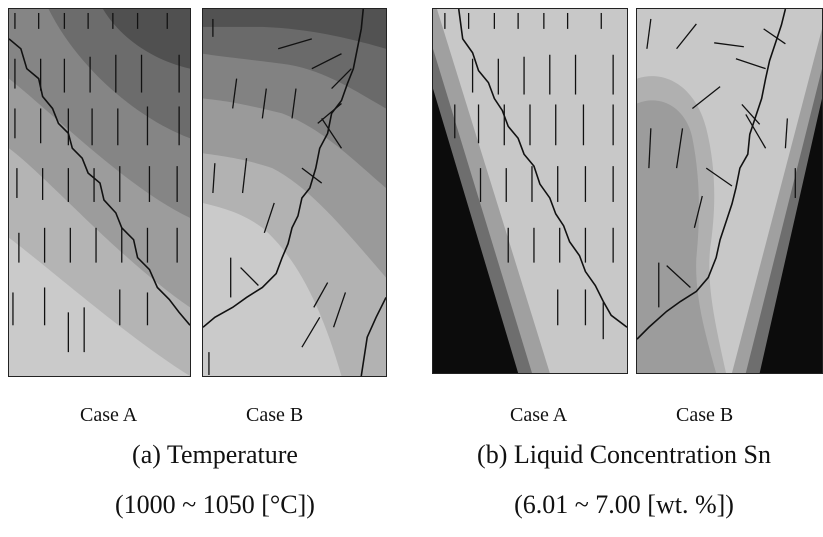  What do you see at coordinates (624, 454) in the screenshot?
I see `concentration-title: (b) Liquid Concentration Sn` at bounding box center [624, 454].